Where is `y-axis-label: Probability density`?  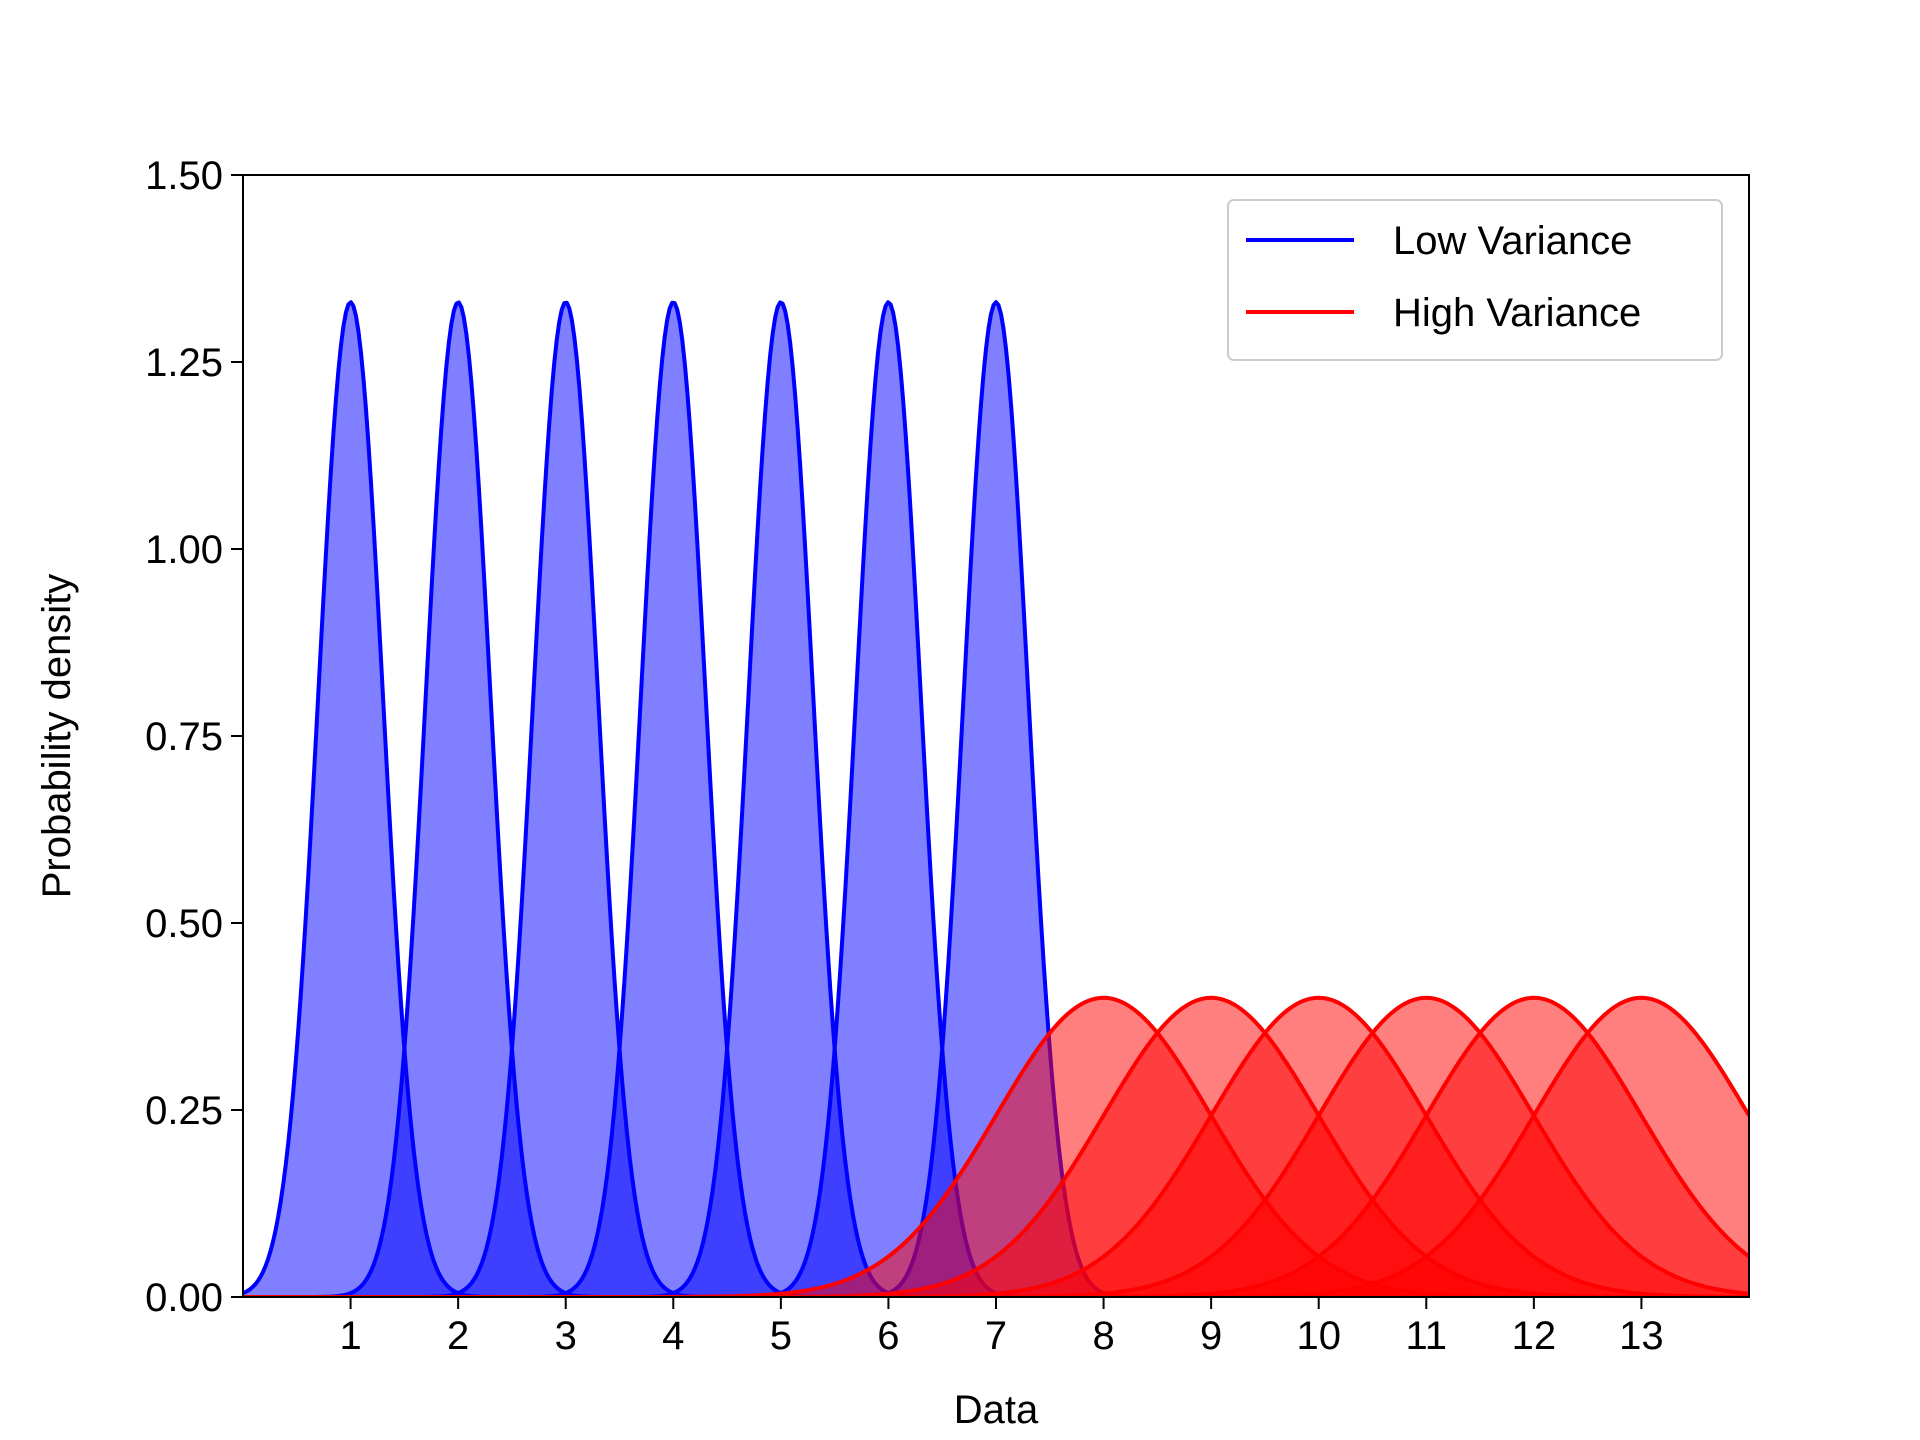 y-axis-label: Probability density is located at coordinates (57, 736).